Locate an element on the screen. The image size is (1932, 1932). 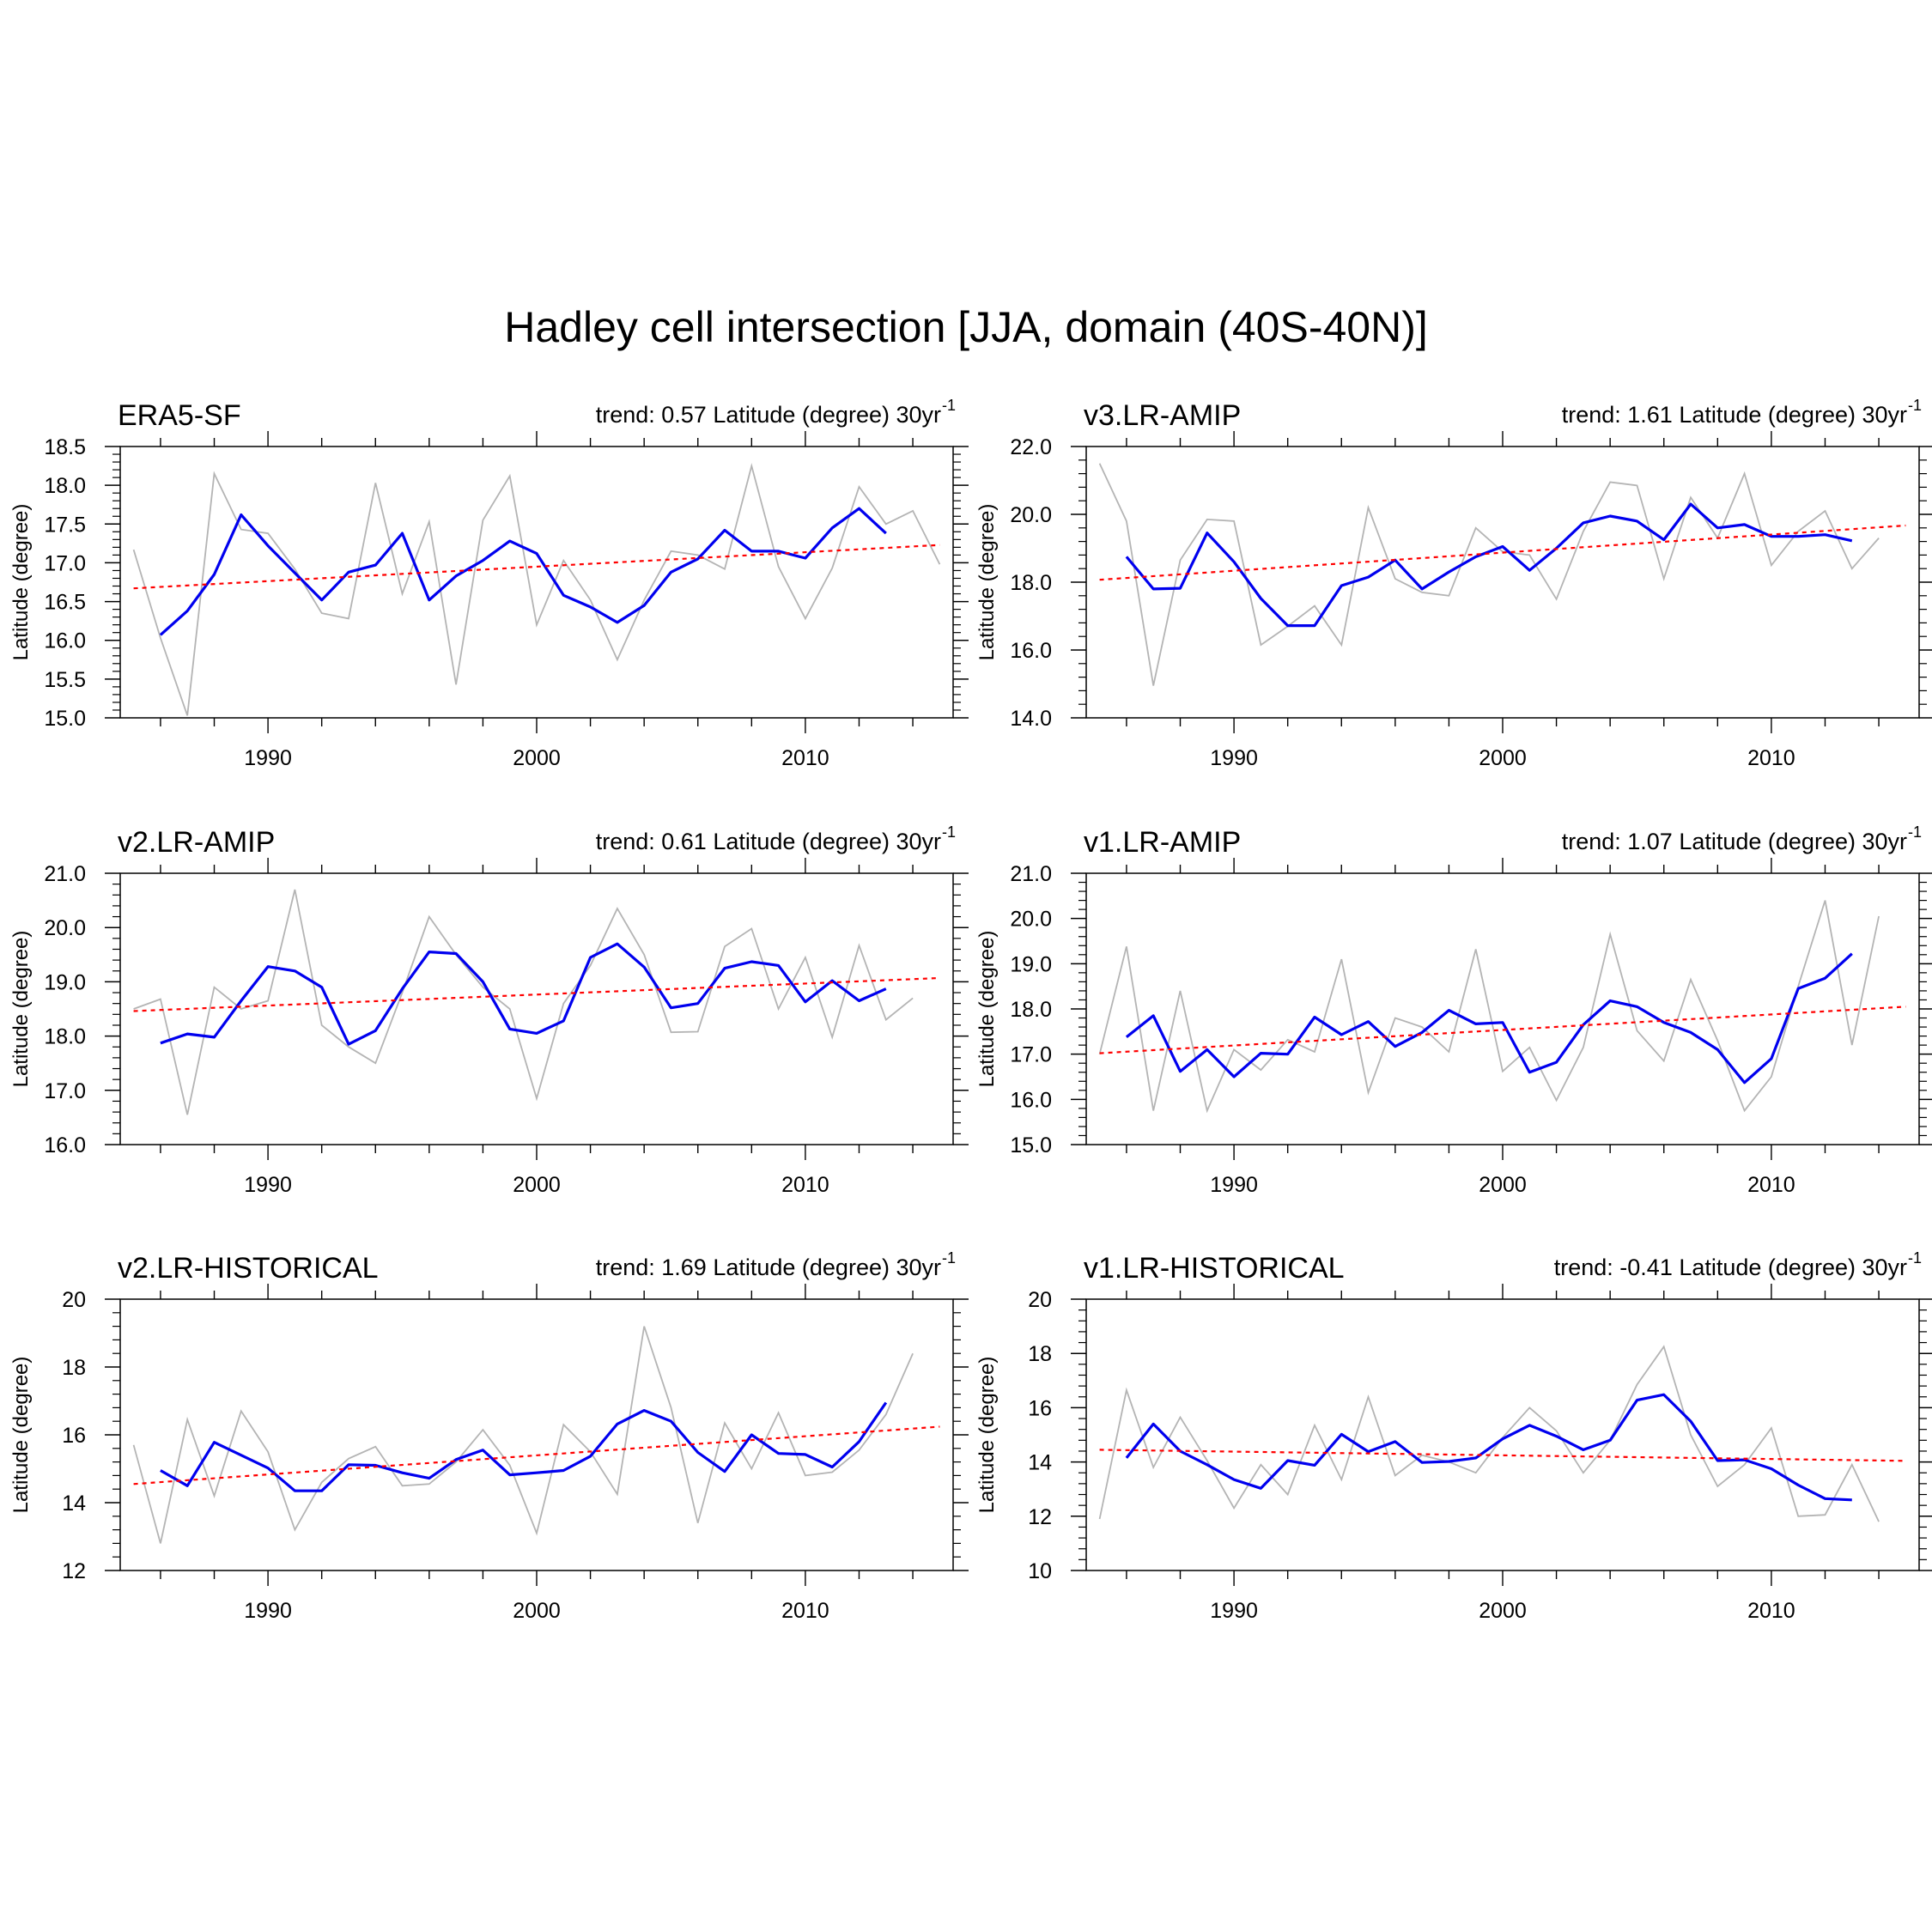
y-tick-label: 14.0 is located at coordinates (1031, 719).